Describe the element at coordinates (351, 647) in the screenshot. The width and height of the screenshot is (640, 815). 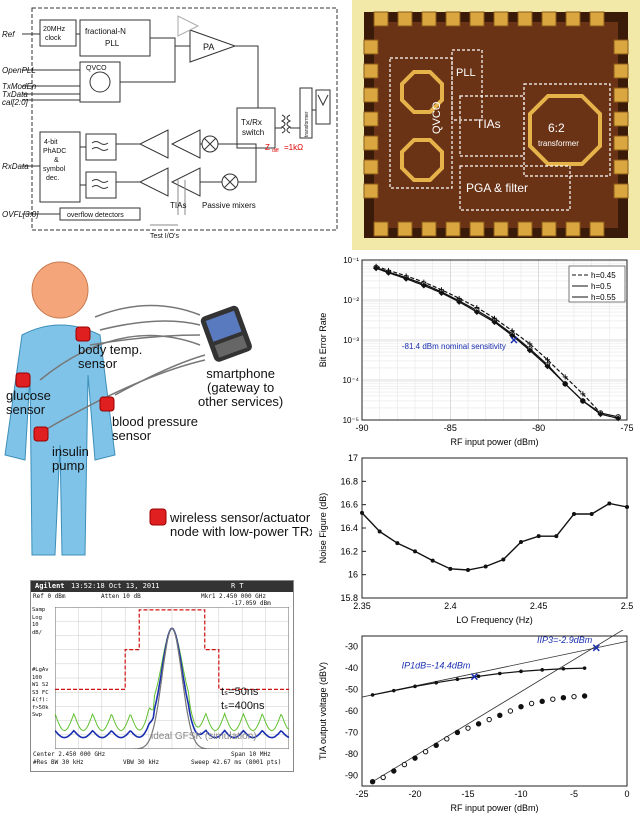
I see `lin-ytick: -30` at that location.